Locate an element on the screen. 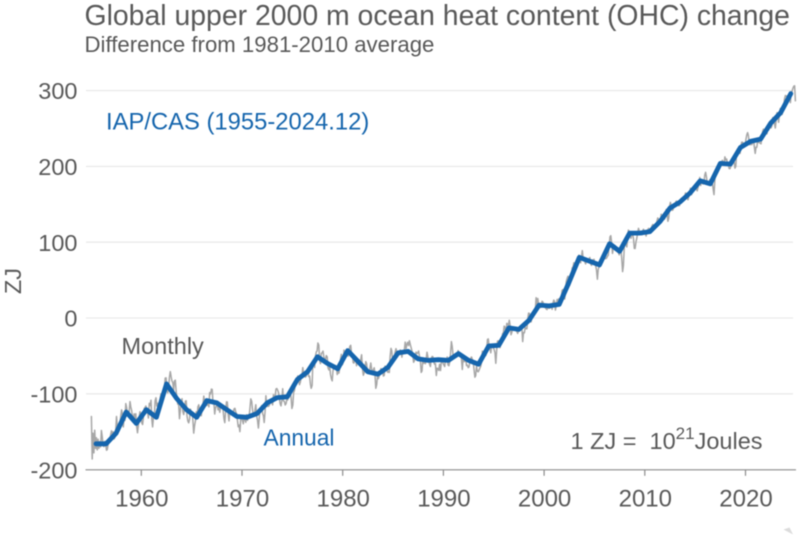 This screenshot has width=800, height=535. svg-text: 1 ZJ = 1021Joules is located at coordinates (667, 439).